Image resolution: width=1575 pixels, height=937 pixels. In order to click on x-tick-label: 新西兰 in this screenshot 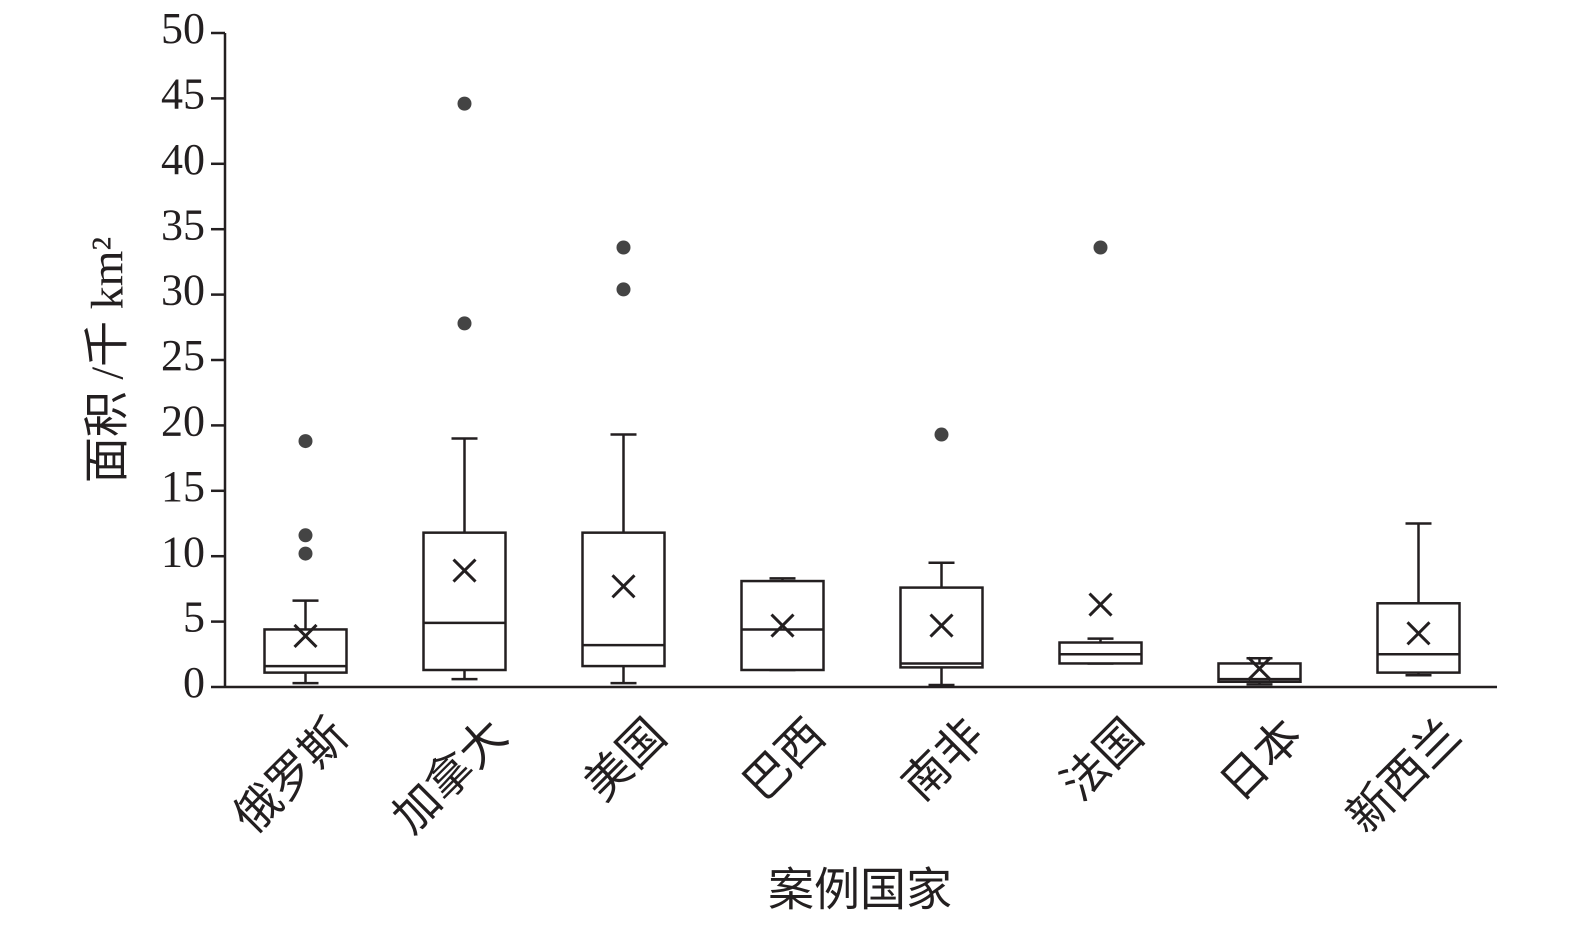, I will do `click(1404, 776)`.